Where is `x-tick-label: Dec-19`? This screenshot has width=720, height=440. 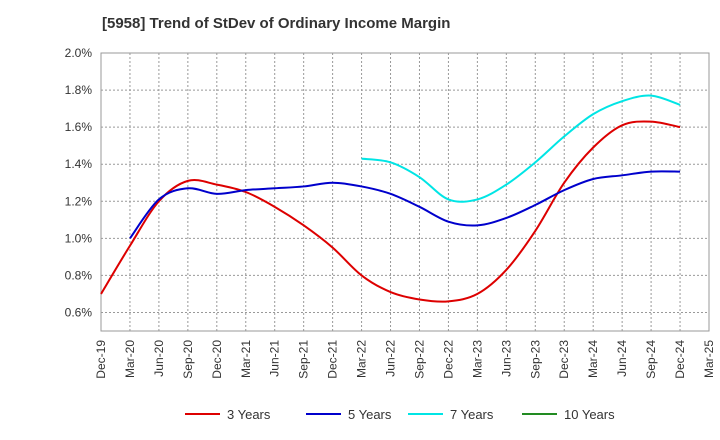
x-tick-label: Dec-19 is located at coordinates (101, 359).